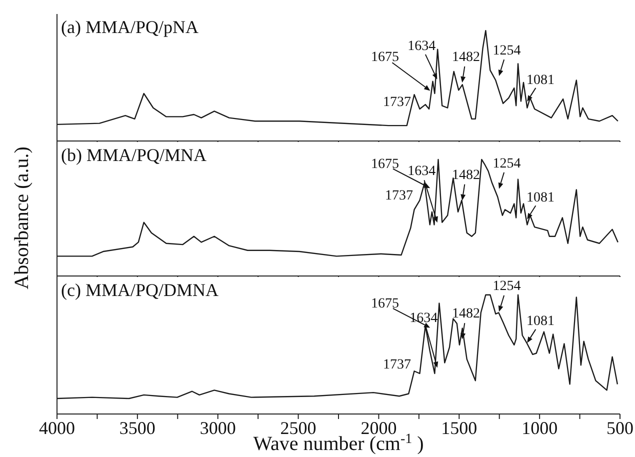 This screenshot has height=457, width=635. I want to click on x-tick-label: 3000, so click(218, 428).